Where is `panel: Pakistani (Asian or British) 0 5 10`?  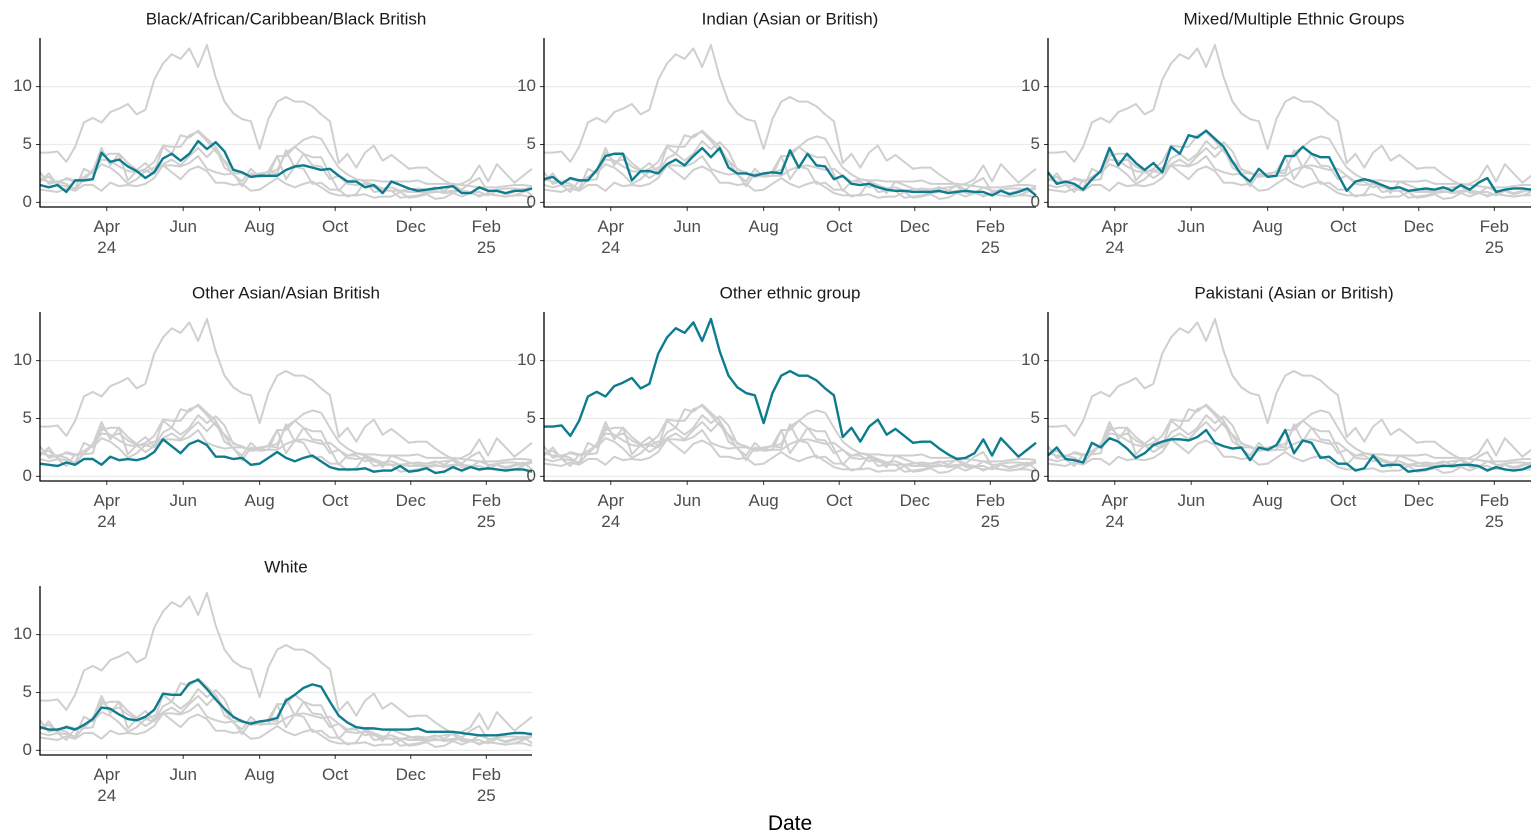 panel: Pakistani (Asian or British) 0 5 10 is located at coordinates (1276, 384).